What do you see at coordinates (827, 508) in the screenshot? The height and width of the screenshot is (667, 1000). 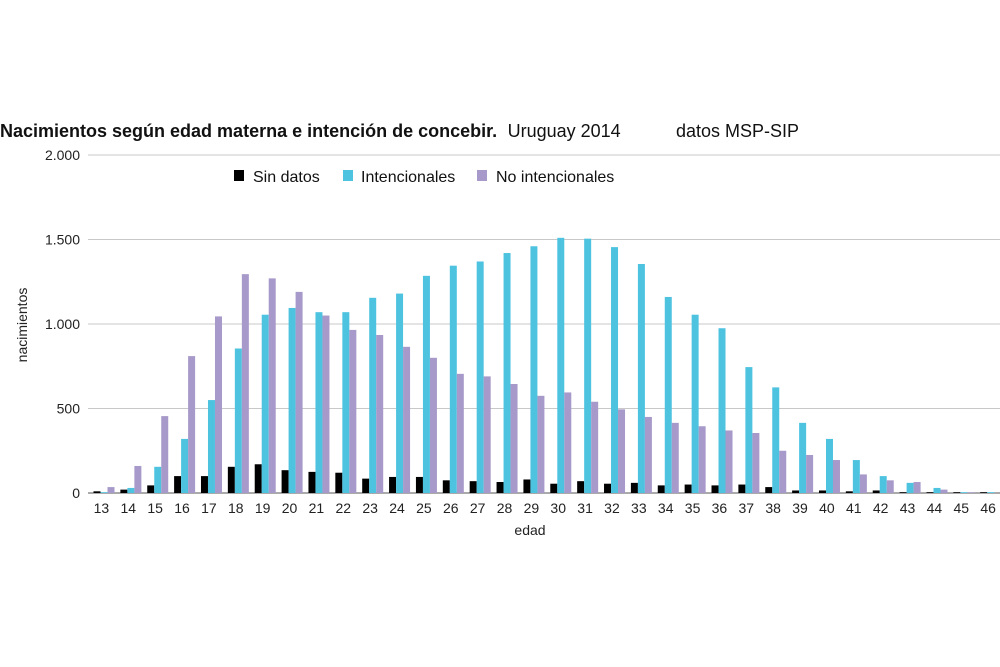 I see `x-tick-label-40: 40` at bounding box center [827, 508].